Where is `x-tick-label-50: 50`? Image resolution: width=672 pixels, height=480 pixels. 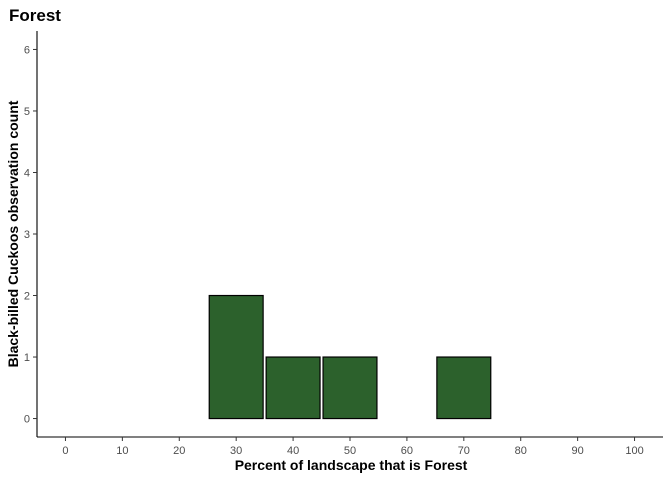 x-tick-label-50: 50 is located at coordinates (350, 451).